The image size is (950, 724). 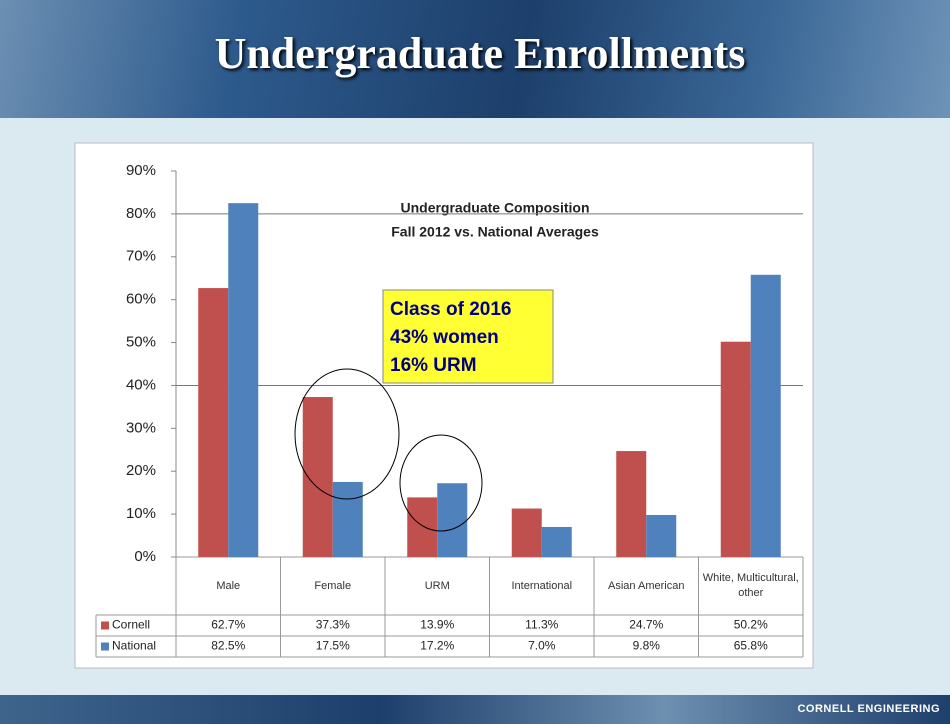 What do you see at coordinates (495, 220) in the screenshot?
I see `title-backdrop` at bounding box center [495, 220].